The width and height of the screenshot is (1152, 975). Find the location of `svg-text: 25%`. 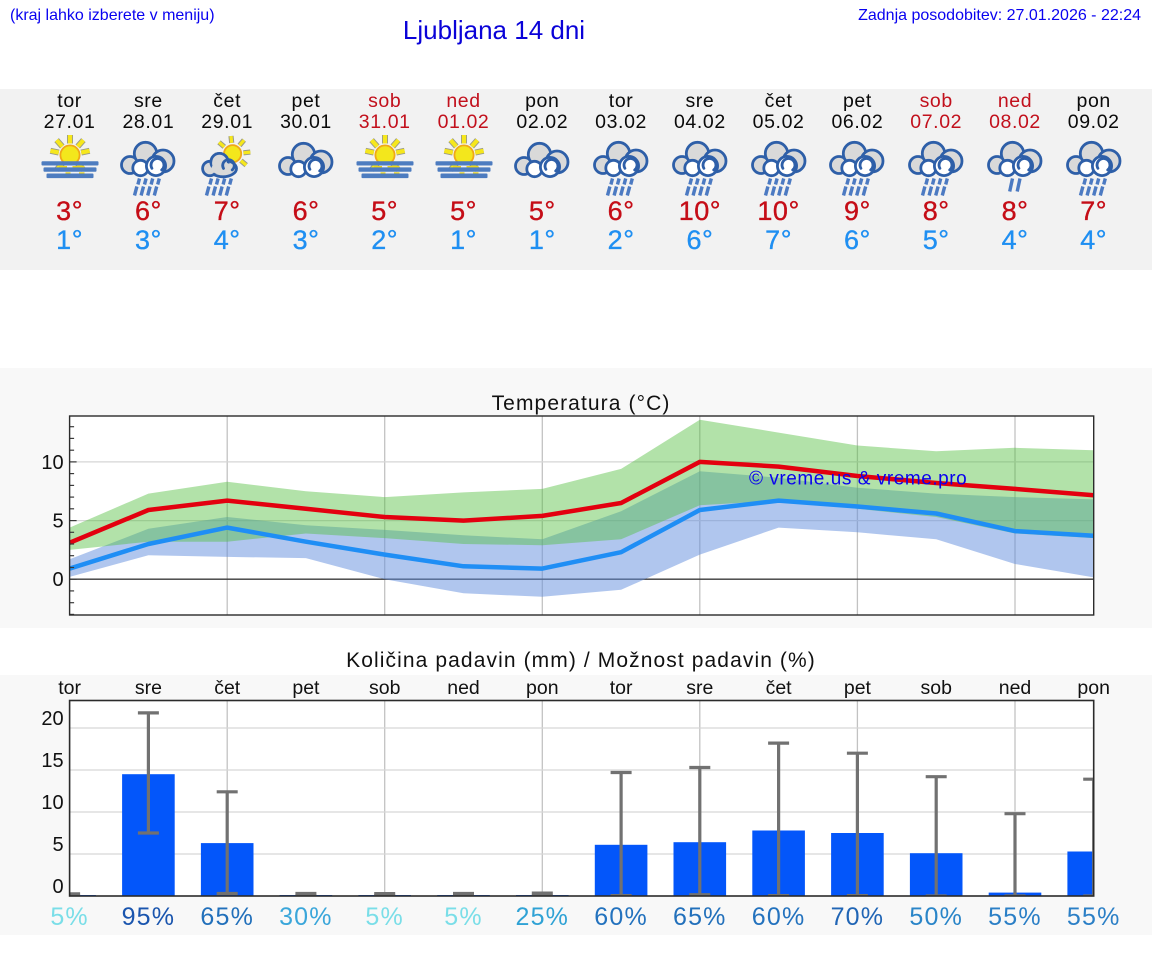

svg-text: 25% is located at coordinates (542, 917).